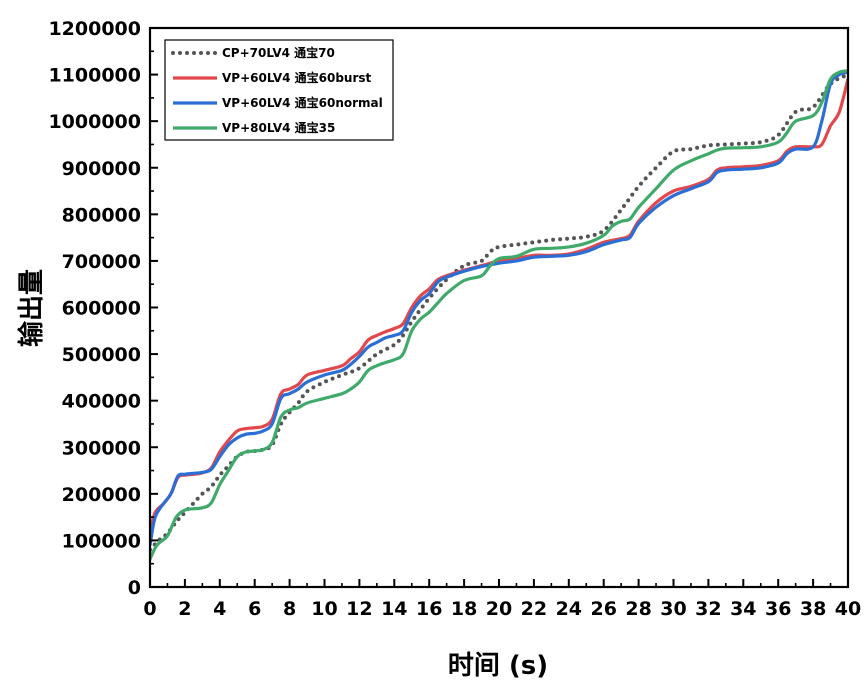 The width and height of the screenshot is (866, 690). I want to click on x-tick-label: 6, so click(254, 609).